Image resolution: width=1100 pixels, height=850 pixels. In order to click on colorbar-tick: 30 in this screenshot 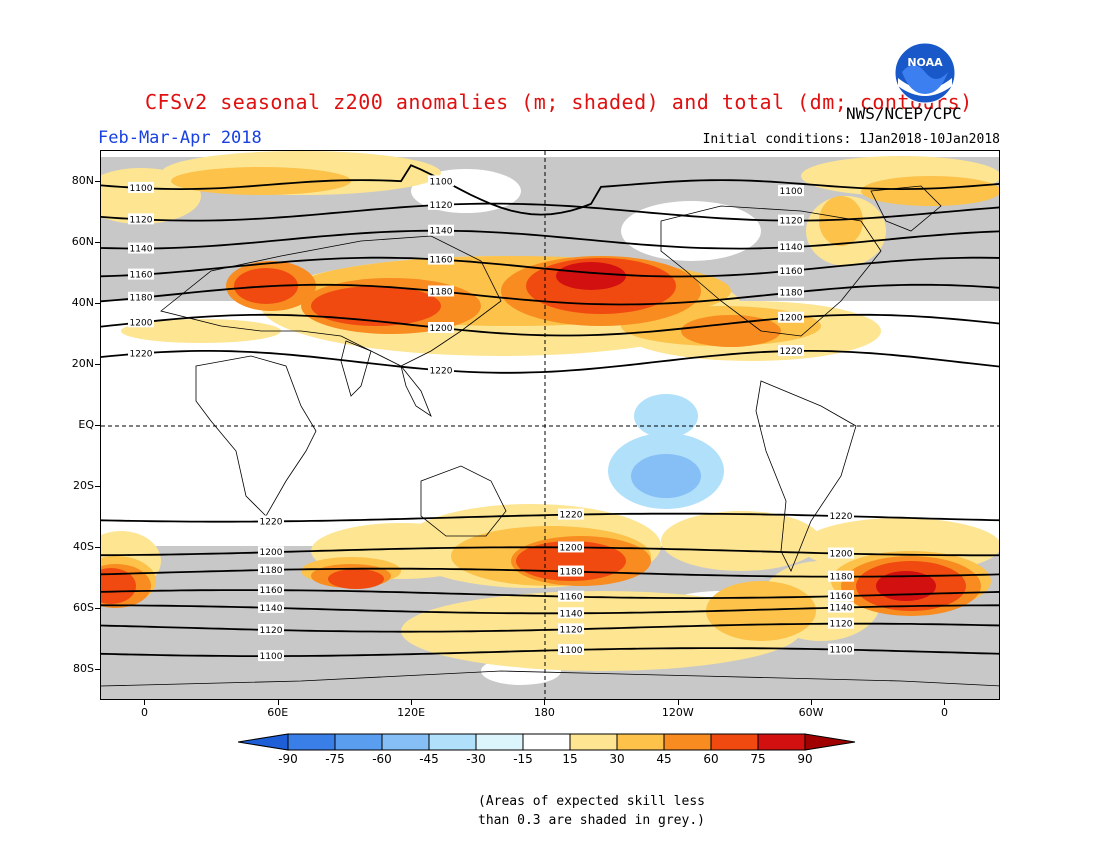, I will do `click(617, 759)`.